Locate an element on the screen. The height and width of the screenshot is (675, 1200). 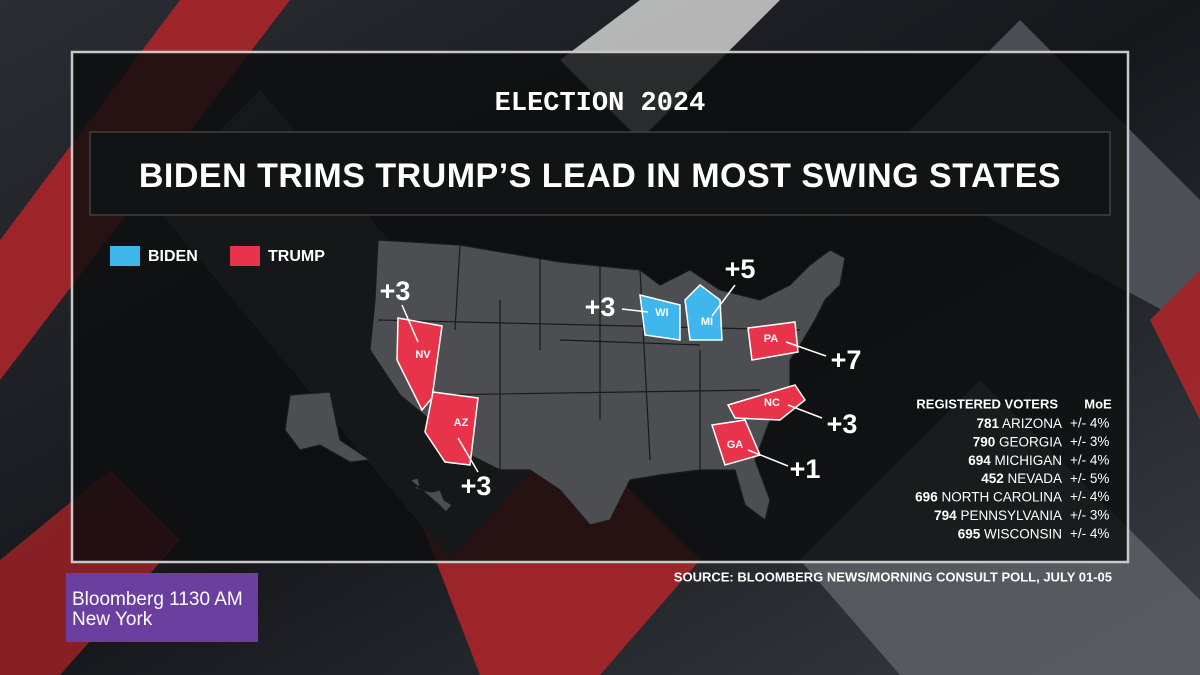
state-margin: +5 is located at coordinates (740, 269).